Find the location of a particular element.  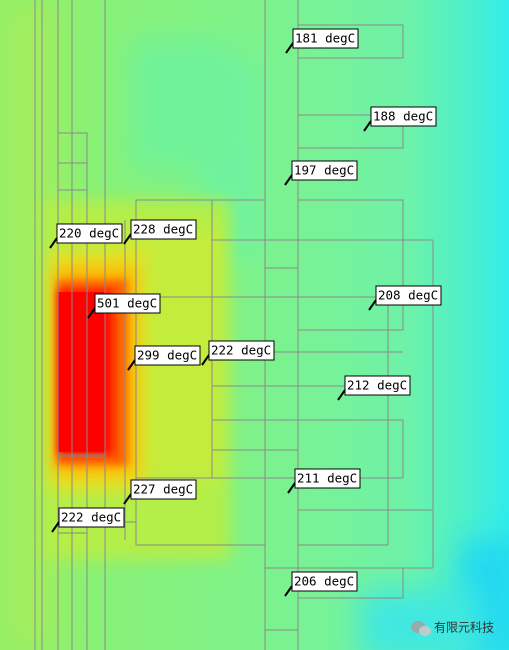

watermark: 有限元科技 is located at coordinates (452, 628).